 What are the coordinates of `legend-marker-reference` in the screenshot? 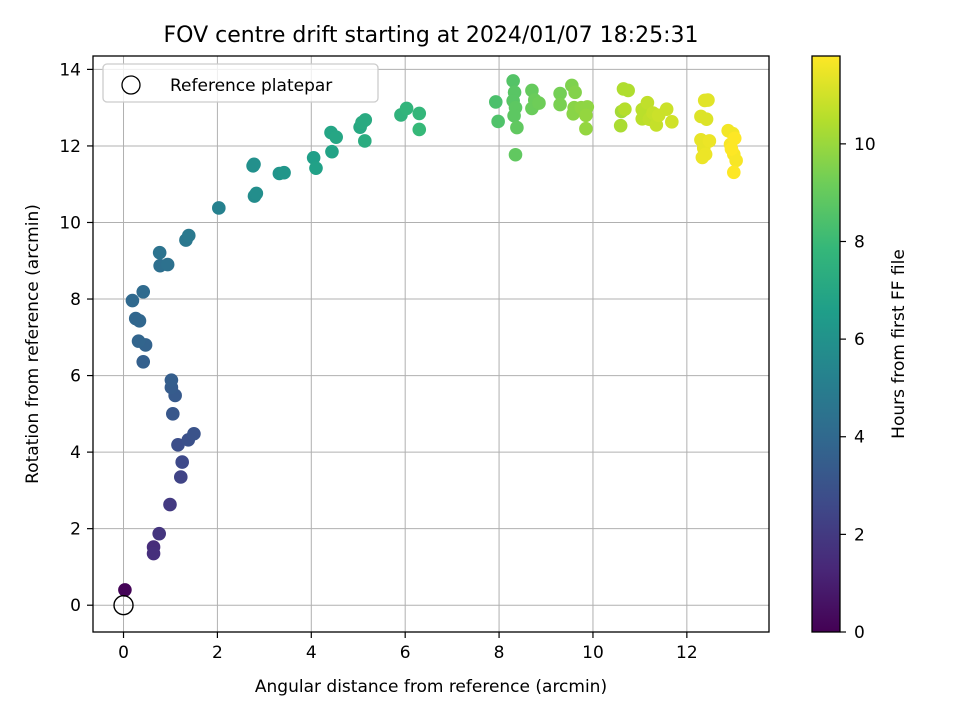 It's located at (131, 85).